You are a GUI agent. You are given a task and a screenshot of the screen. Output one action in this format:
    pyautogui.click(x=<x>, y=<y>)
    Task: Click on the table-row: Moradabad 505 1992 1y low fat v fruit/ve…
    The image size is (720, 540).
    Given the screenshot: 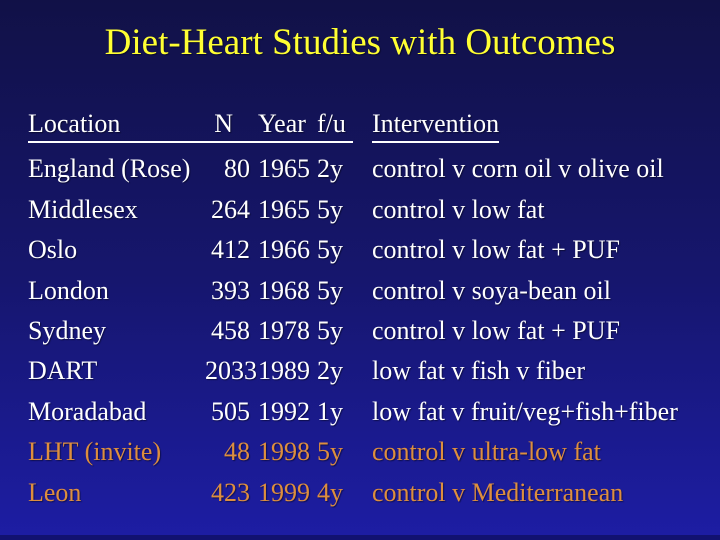 What is the action you would take?
    pyautogui.click(x=369, y=412)
    